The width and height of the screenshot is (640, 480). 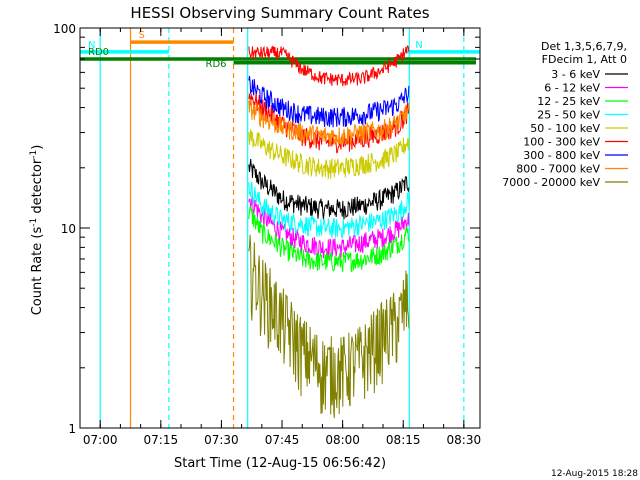 I want to click on series-6-line, so click(x=329, y=101).